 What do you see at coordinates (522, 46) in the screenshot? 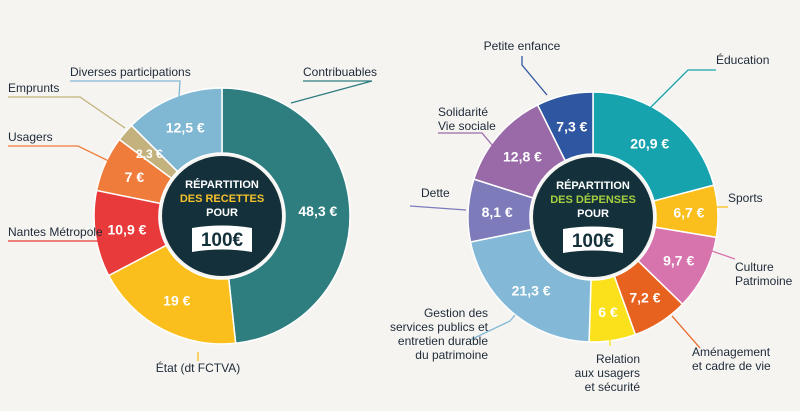
I see `category-label-petite-enfance: Petite enfance` at bounding box center [522, 46].